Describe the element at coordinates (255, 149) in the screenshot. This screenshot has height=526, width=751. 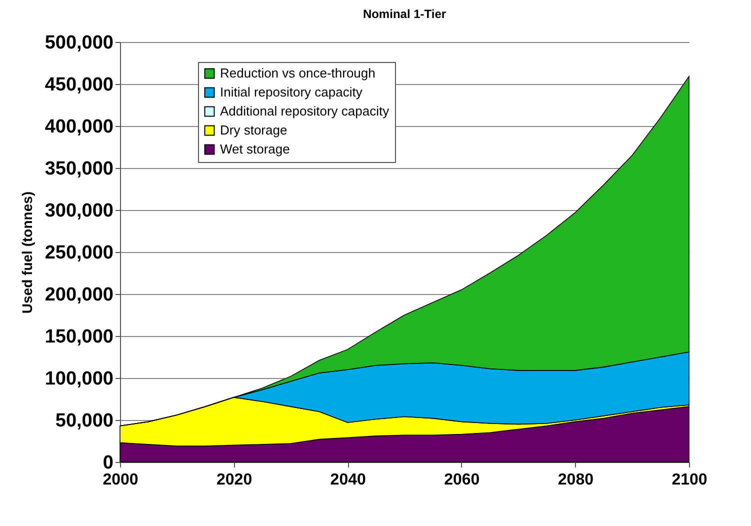
I see `legend-label: Wet storage` at that location.